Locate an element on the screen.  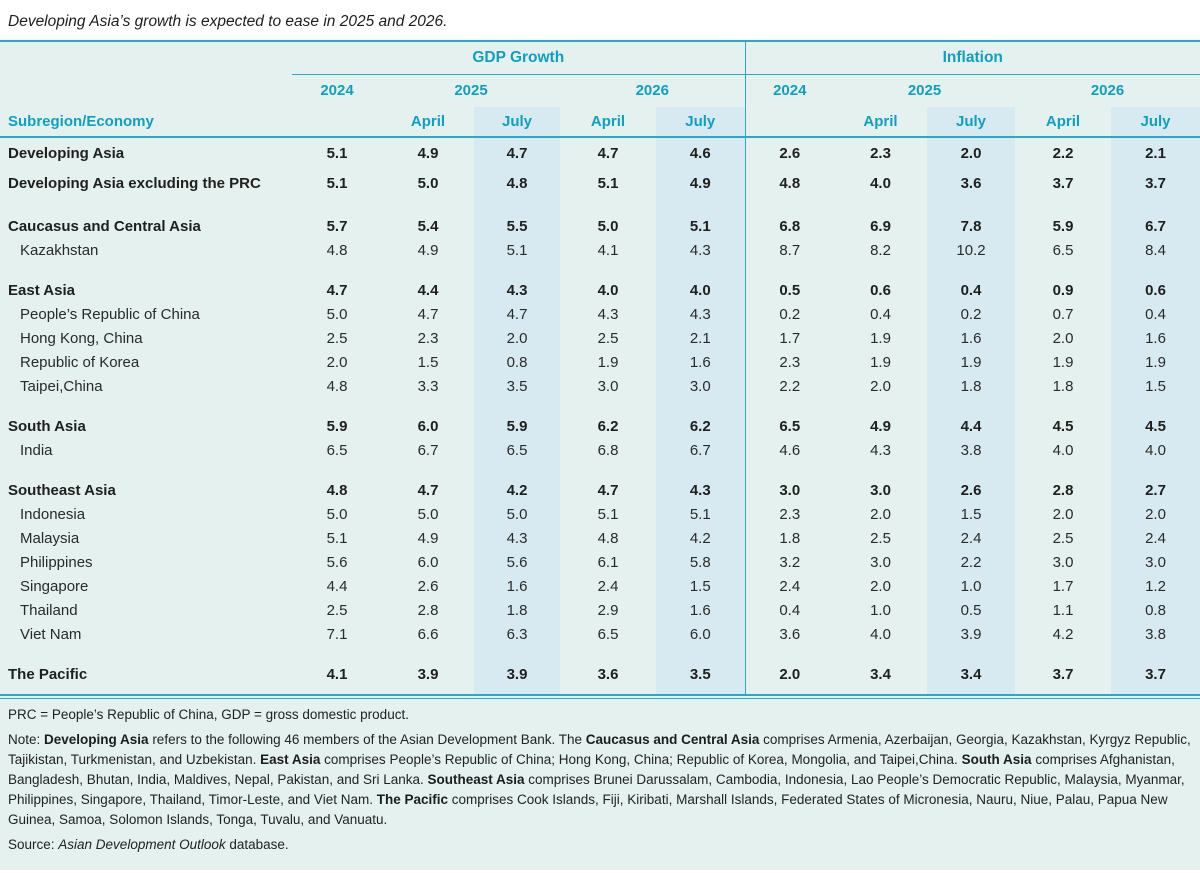
value-cell: 0.9 is located at coordinates (1063, 290).